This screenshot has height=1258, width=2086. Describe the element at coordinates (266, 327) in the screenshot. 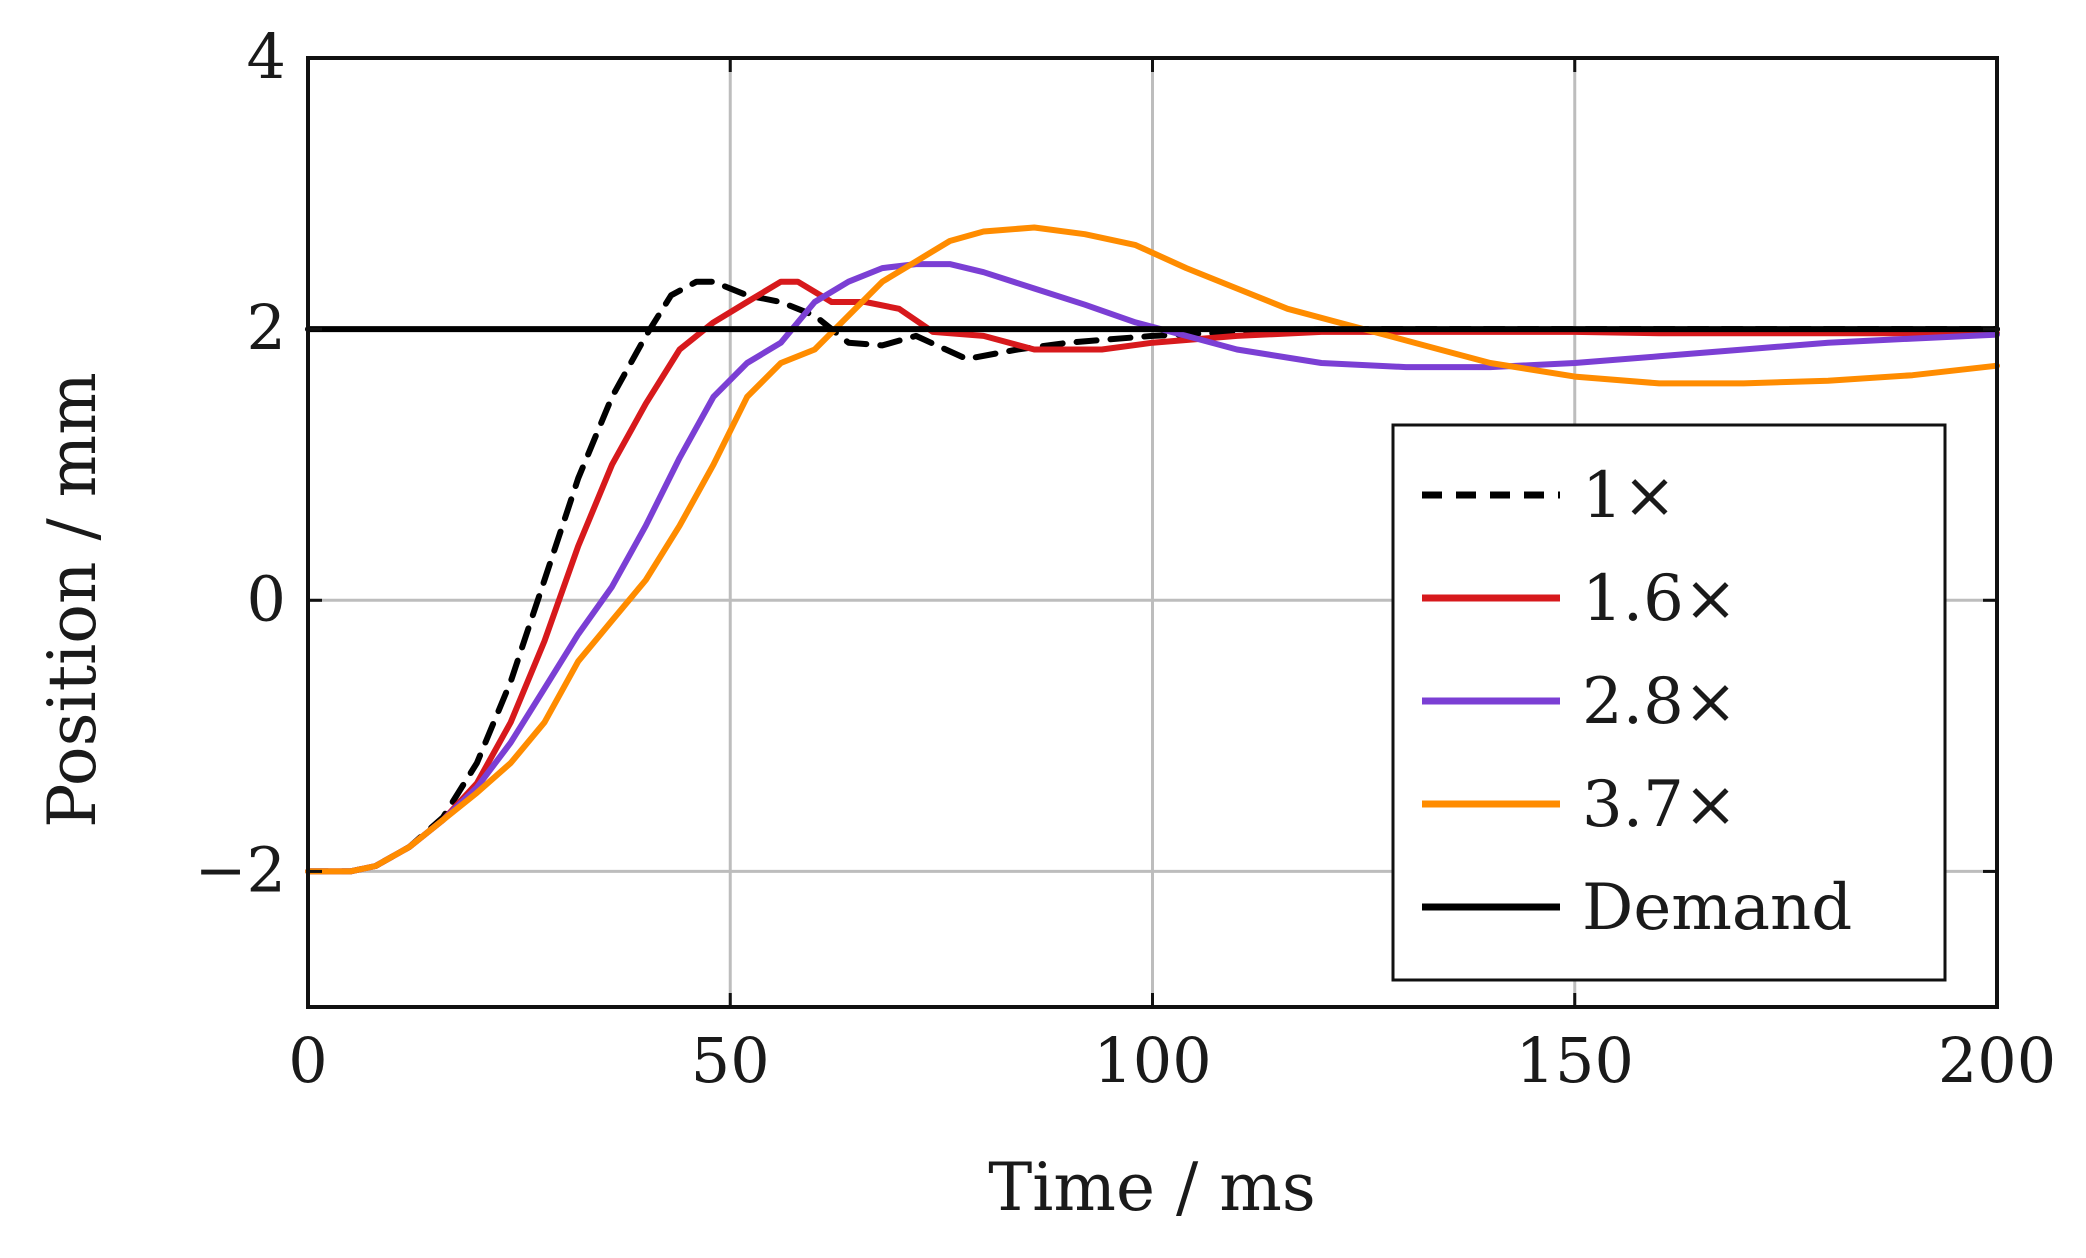

I see `y-tick-label: 2` at that location.